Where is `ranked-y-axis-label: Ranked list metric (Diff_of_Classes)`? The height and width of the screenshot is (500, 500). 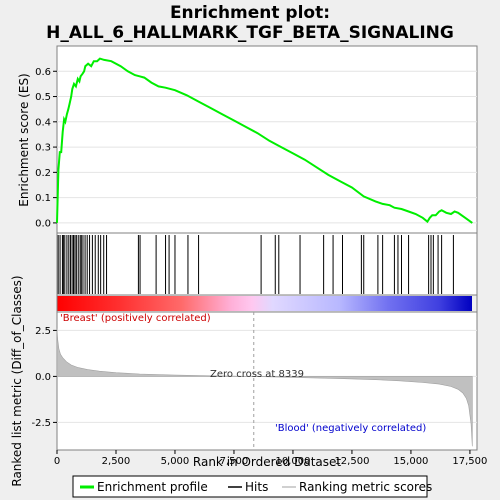 ranked-y-axis-label: Ranked list metric (Diff_of_Classes) is located at coordinates (17, 380).